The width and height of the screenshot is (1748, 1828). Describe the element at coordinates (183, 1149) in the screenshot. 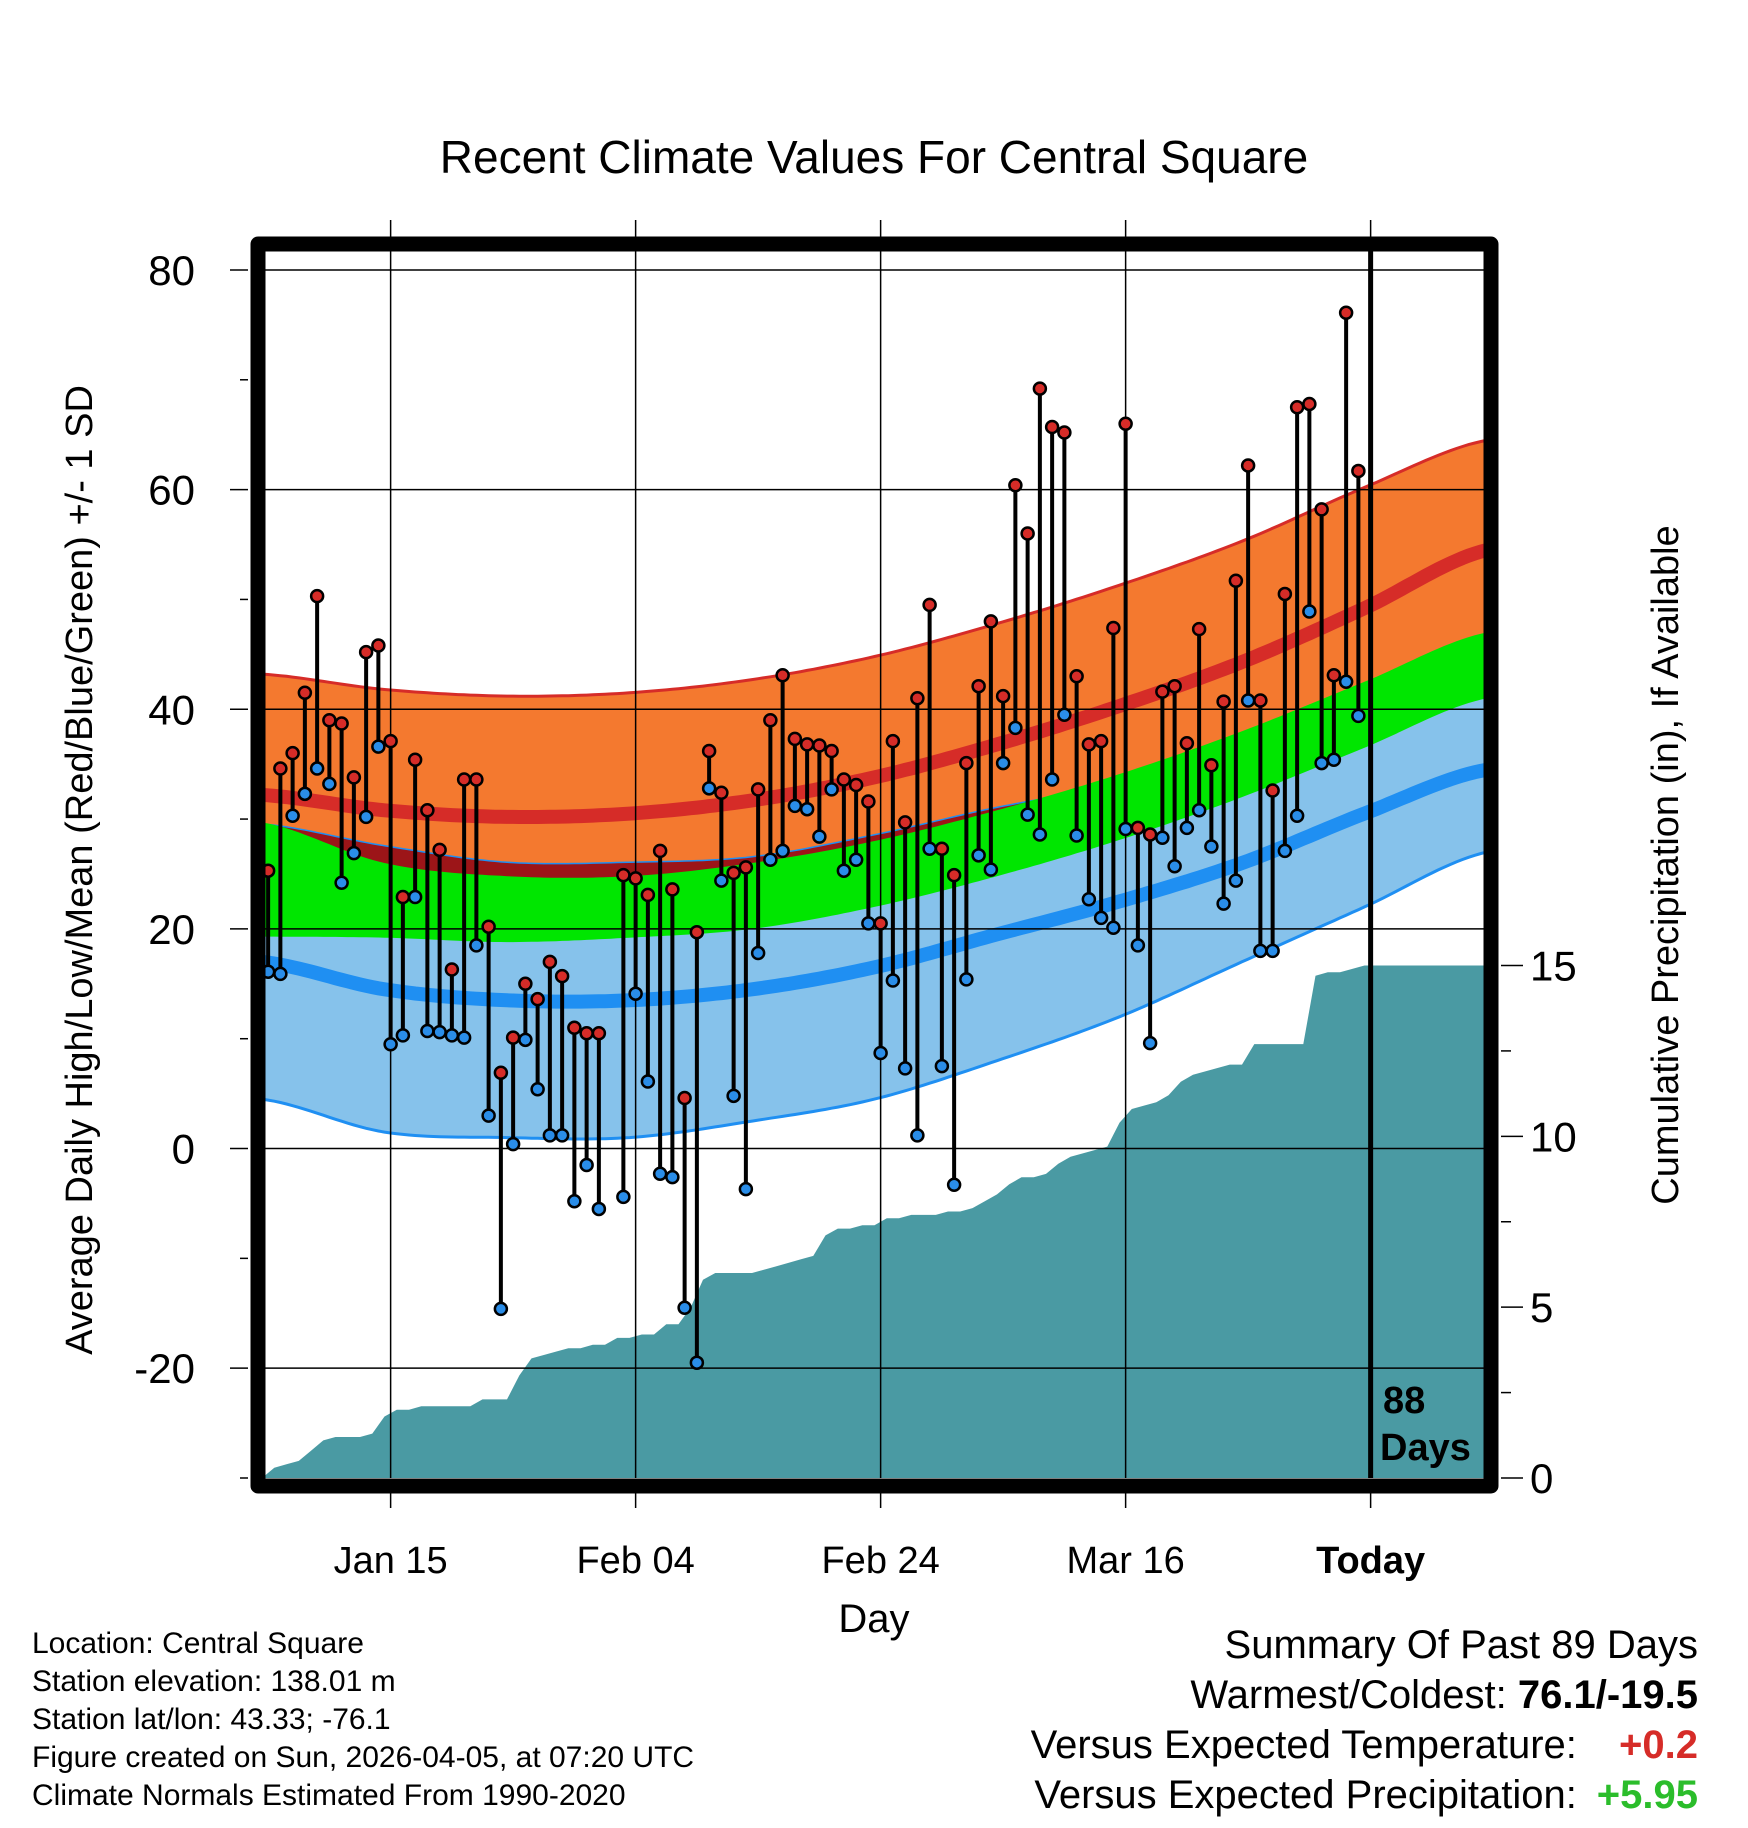

I see `y-tick-label: 0` at that location.